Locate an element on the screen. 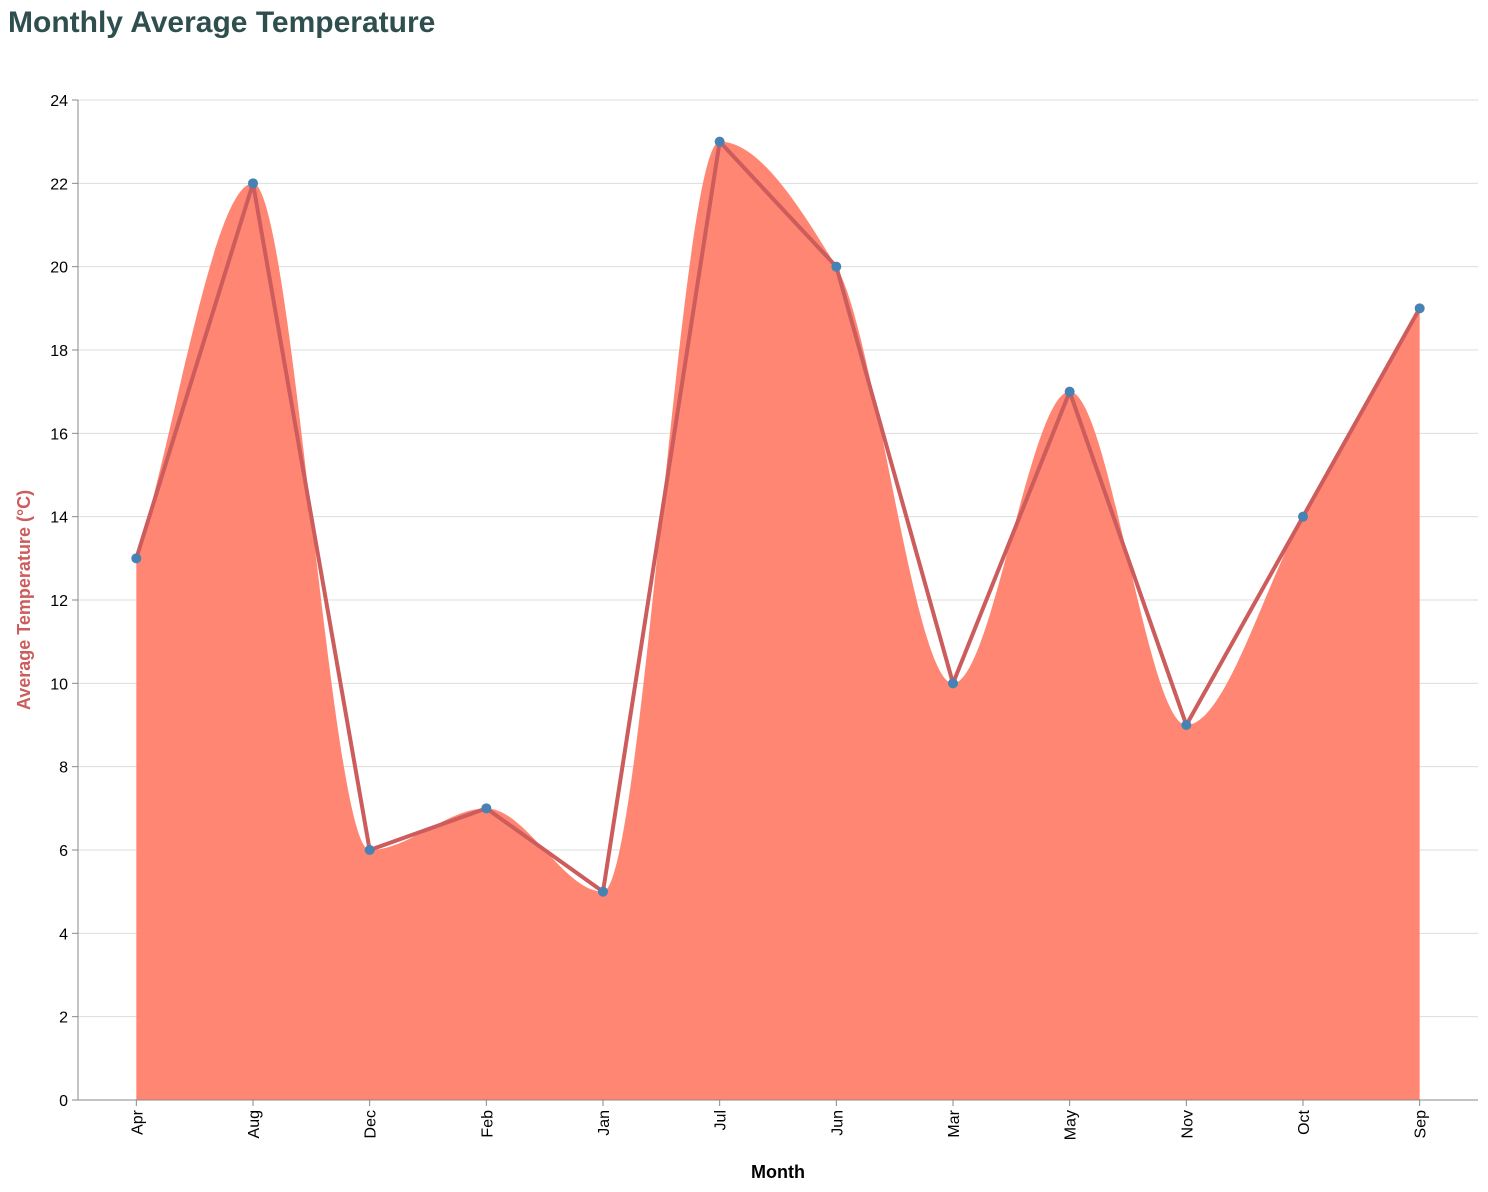 The height and width of the screenshot is (1192, 1488). y-tick-label: 10 is located at coordinates (59, 684).